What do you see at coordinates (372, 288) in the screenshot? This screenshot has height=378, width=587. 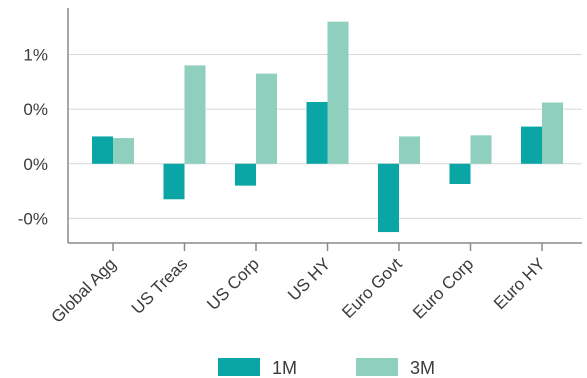 I see `x-category-label-4: Euro Govt` at bounding box center [372, 288].